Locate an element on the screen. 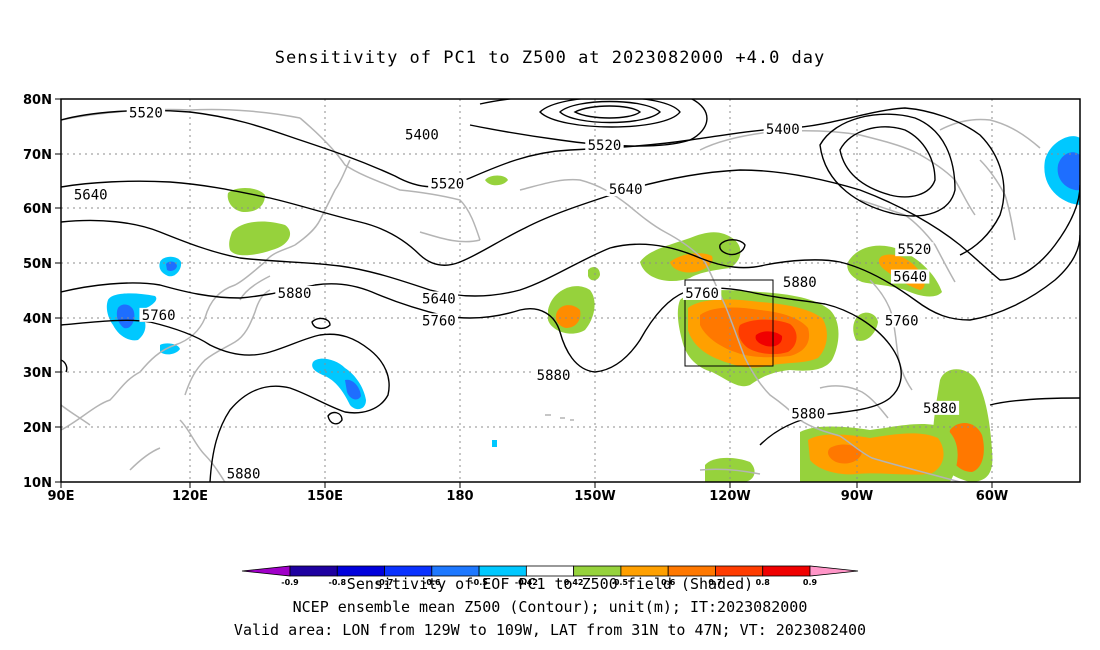 The width and height of the screenshot is (1100, 650). lat-label-10n: 10N is located at coordinates (37, 483).